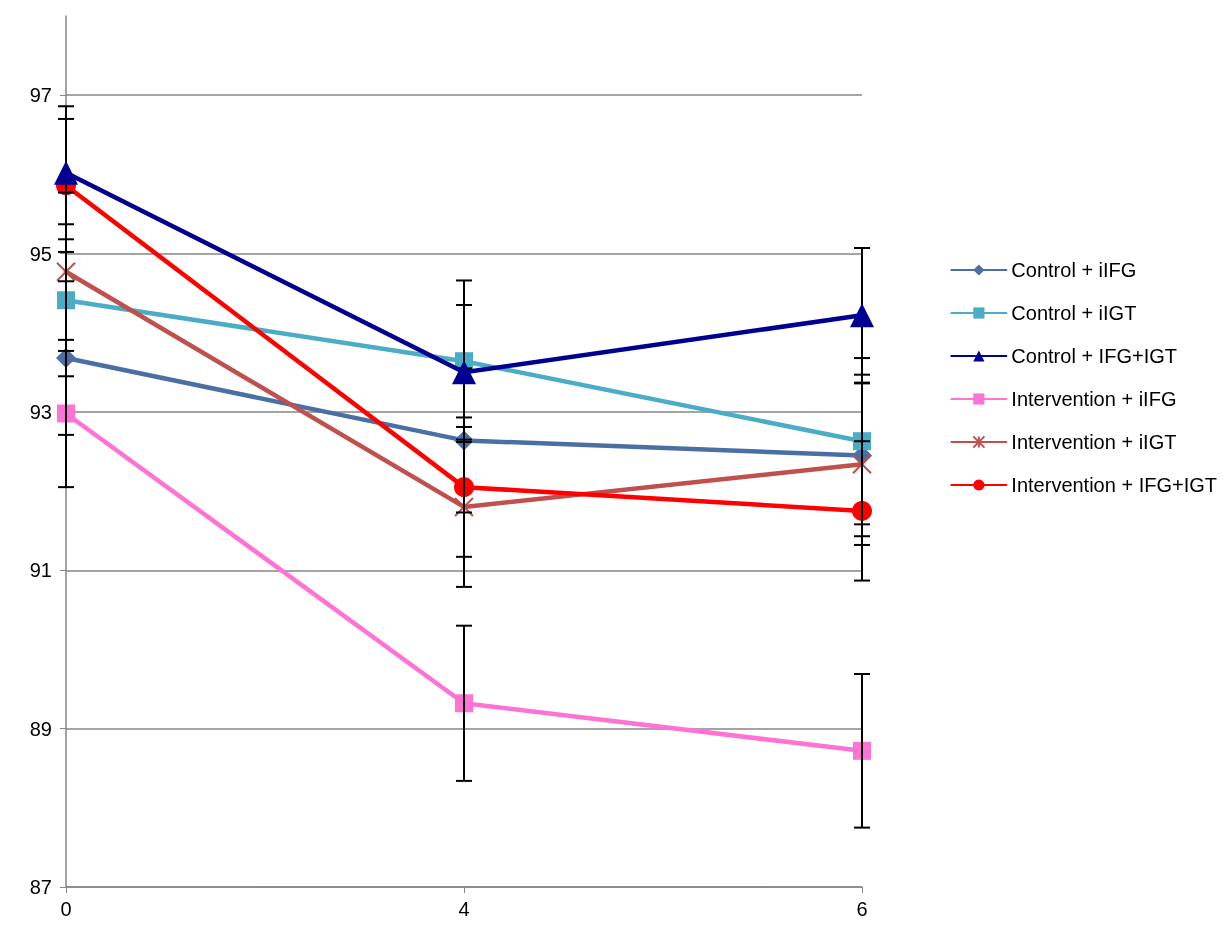 The image size is (1227, 933). What do you see at coordinates (40, 411) in the screenshot?
I see `y-tick-label: 93` at bounding box center [40, 411].